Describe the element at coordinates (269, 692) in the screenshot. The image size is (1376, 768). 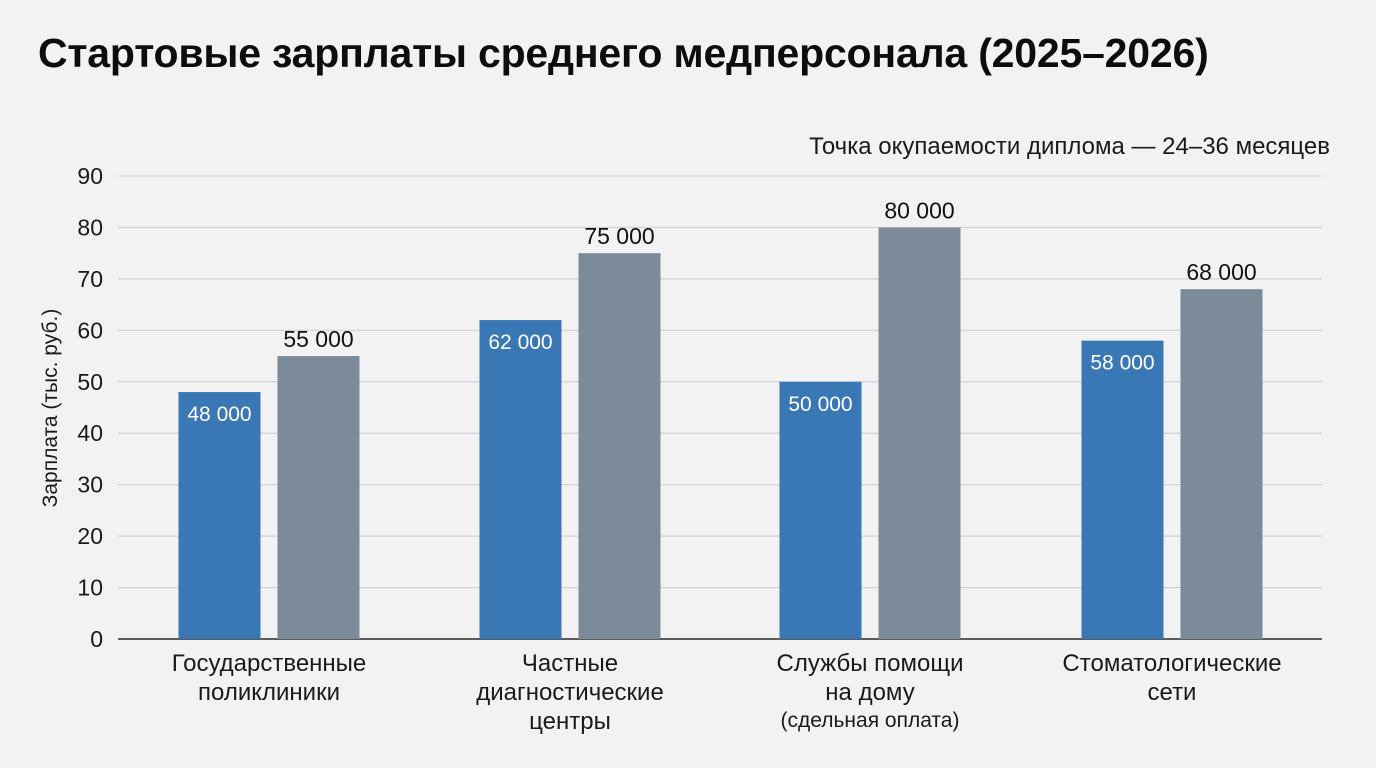
I see `category-label: поликлиники` at that location.